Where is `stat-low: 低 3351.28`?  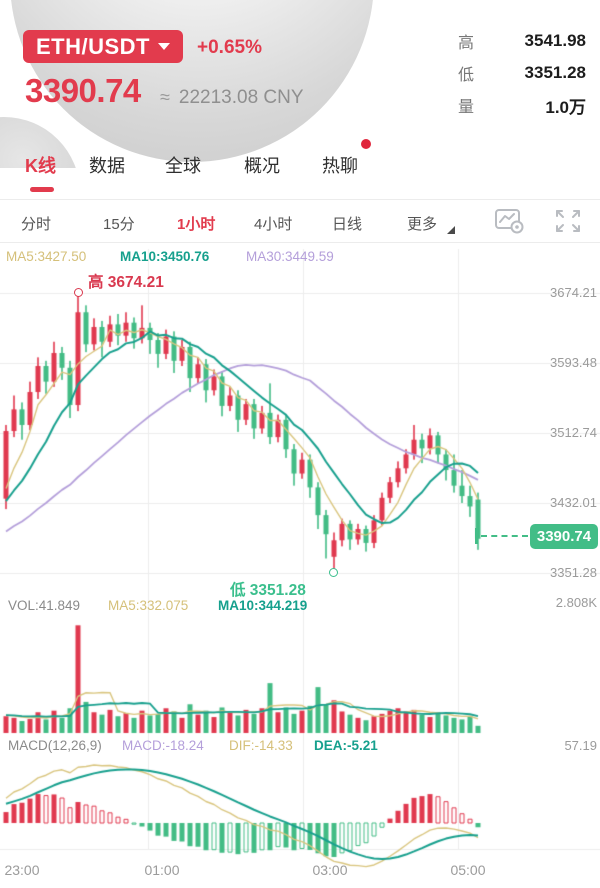 stat-low: 低 3351.28 is located at coordinates (522, 73).